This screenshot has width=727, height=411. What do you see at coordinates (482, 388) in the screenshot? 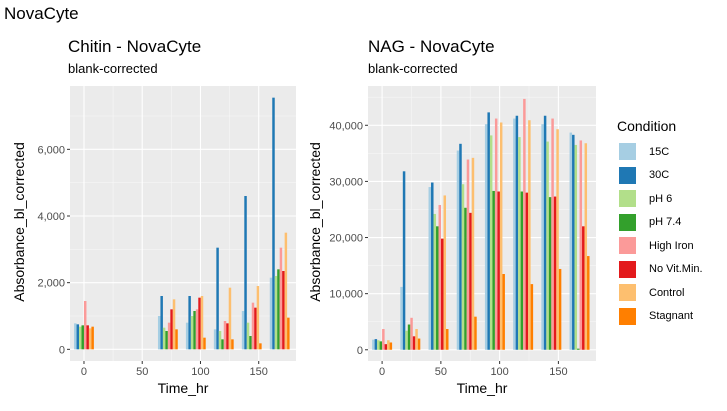
I see `nag-x-axis-title: Time_hr` at bounding box center [482, 388].